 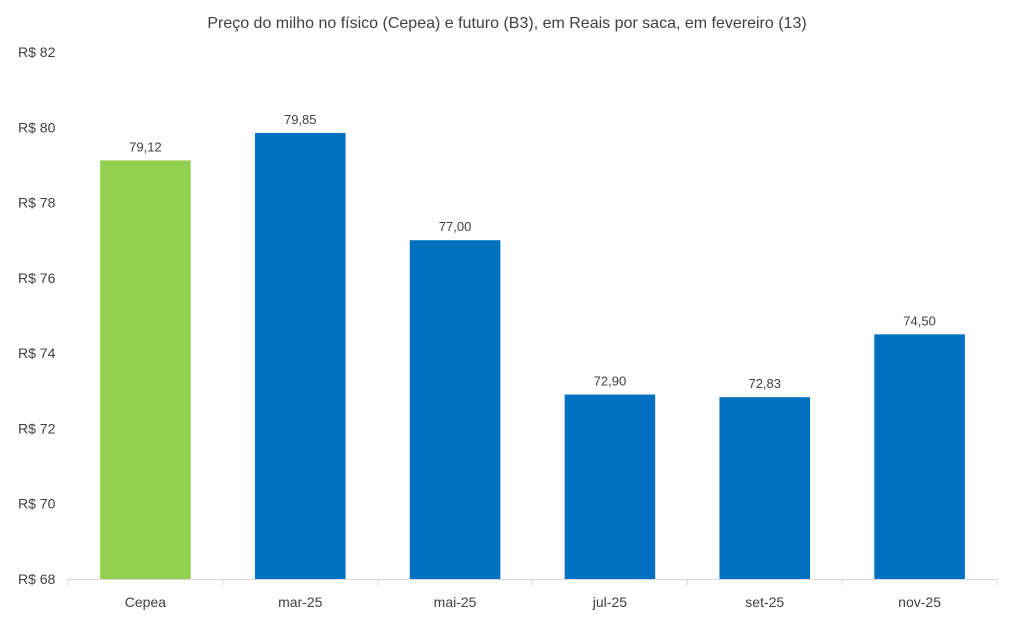 What do you see at coordinates (532, 582) in the screenshot?
I see `x-axis-ticks` at bounding box center [532, 582].